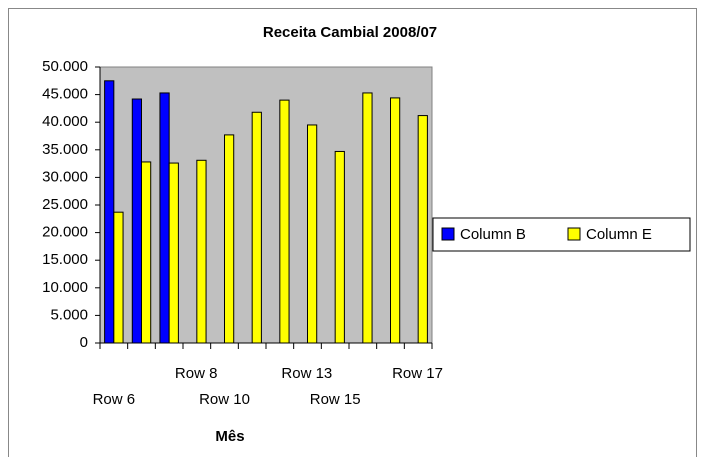 The image size is (701, 457). What do you see at coordinates (65, 121) in the screenshot?
I see `y-tick-label: 40.000` at bounding box center [65, 121].